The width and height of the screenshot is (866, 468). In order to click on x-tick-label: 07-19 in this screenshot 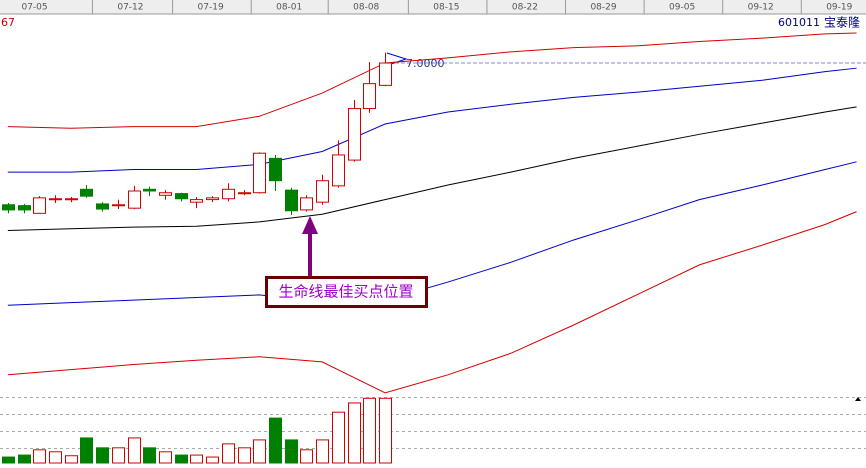, I will do `click(211, 8)`.